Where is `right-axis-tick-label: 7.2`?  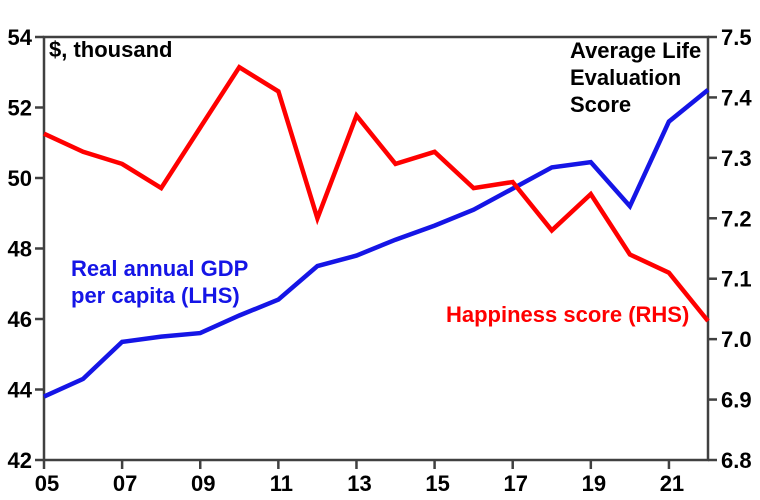
right-axis-tick-label: 7.2 is located at coordinates (736, 218).